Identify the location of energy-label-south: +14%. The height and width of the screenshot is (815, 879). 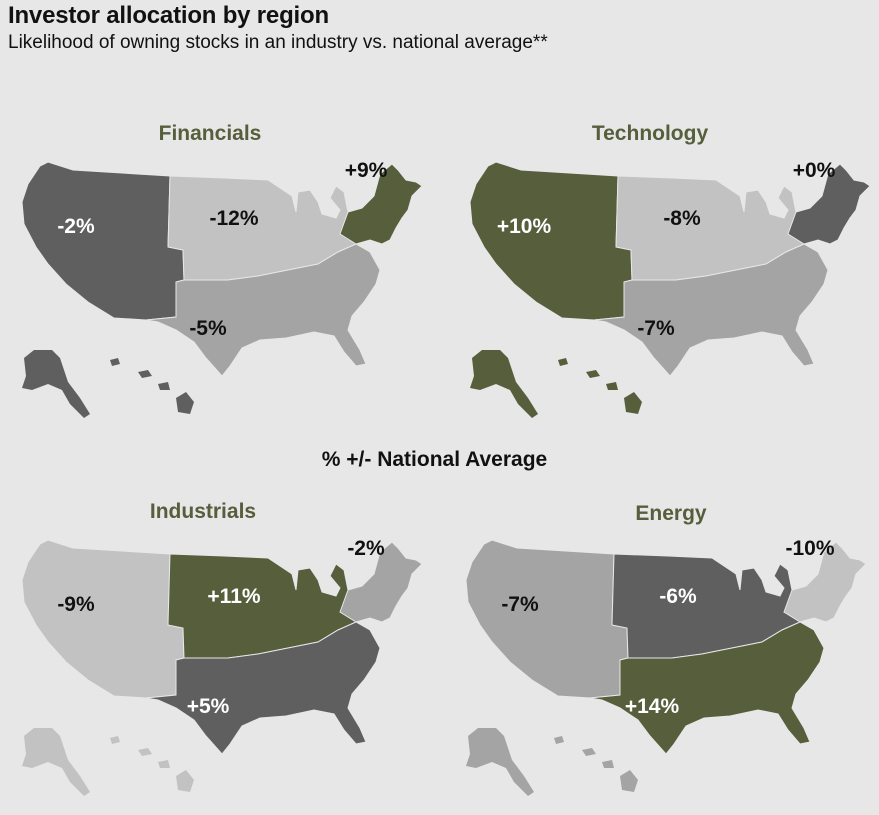
(652, 706).